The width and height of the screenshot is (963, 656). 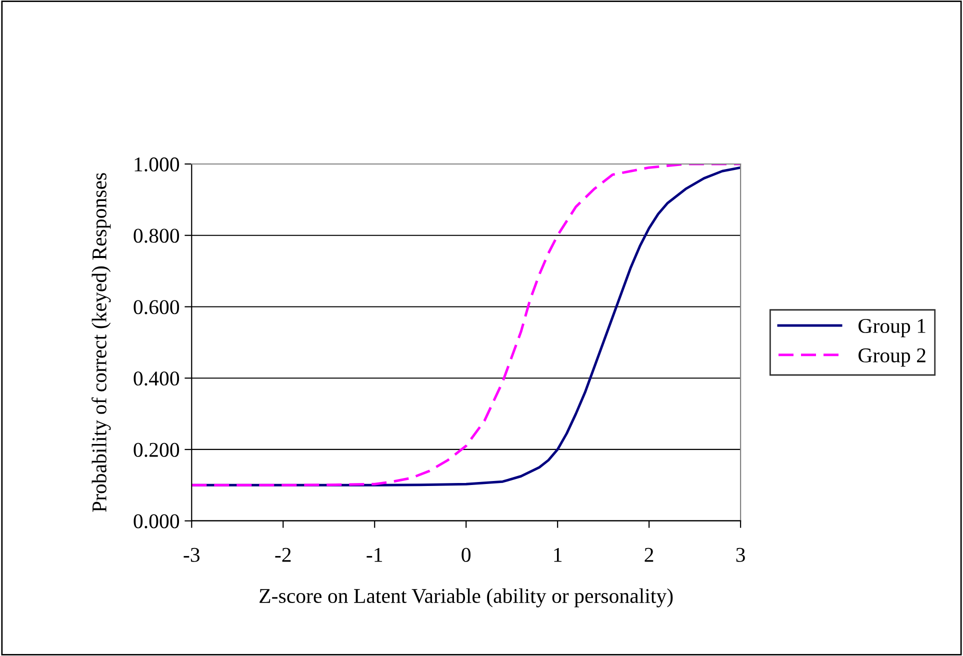 I want to click on y-tick-label: 0.600, so click(x=157, y=307).